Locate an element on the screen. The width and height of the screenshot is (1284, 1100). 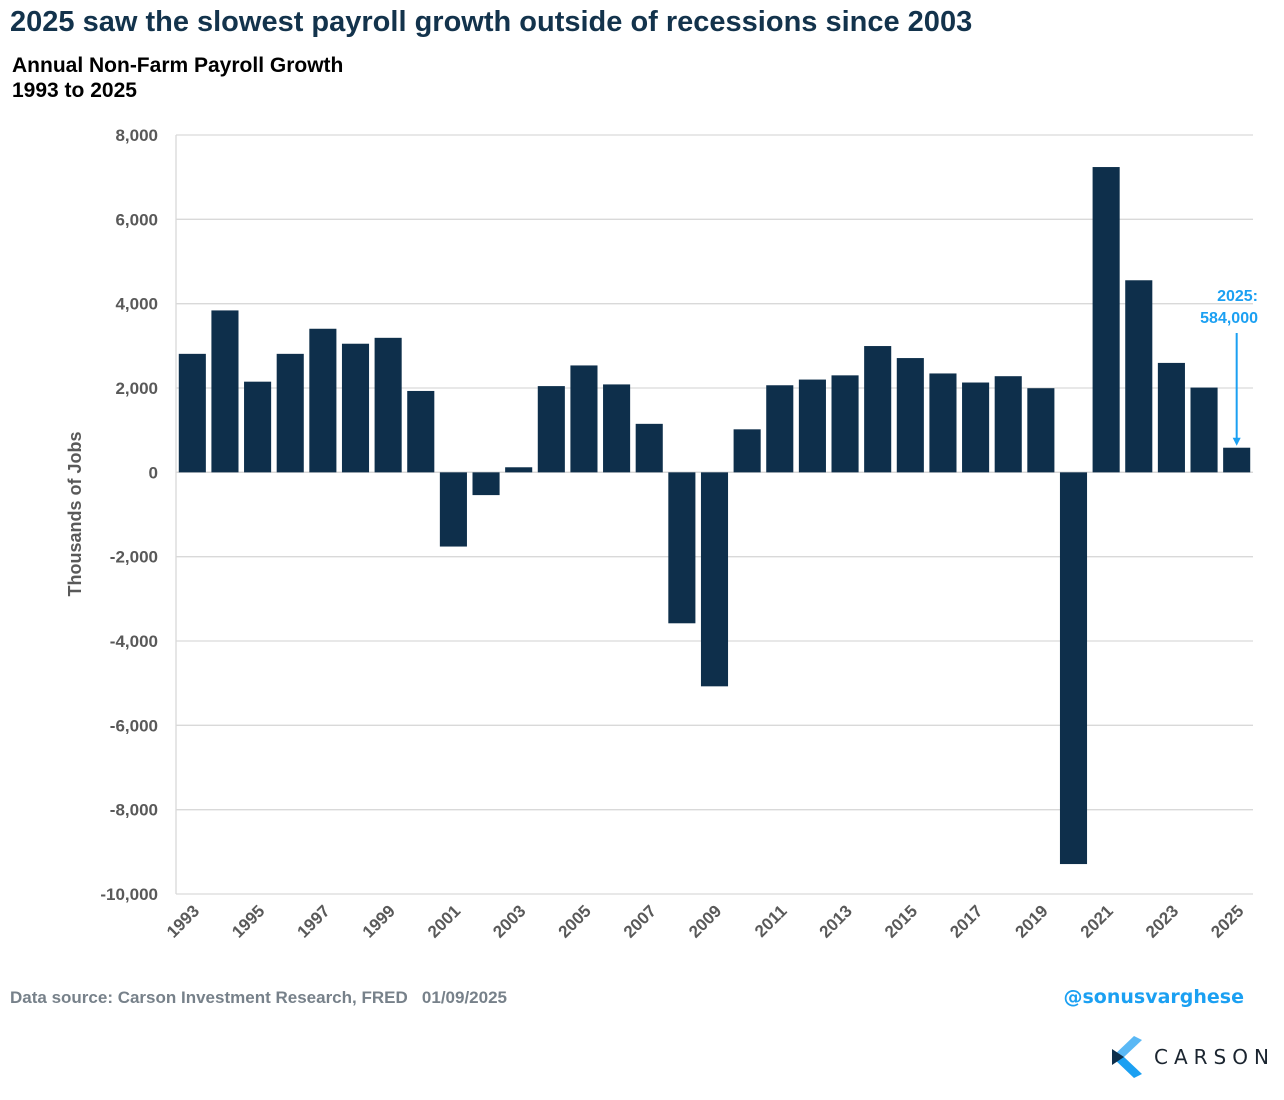
y-tick-label: 2,000 is located at coordinates (136, 388).